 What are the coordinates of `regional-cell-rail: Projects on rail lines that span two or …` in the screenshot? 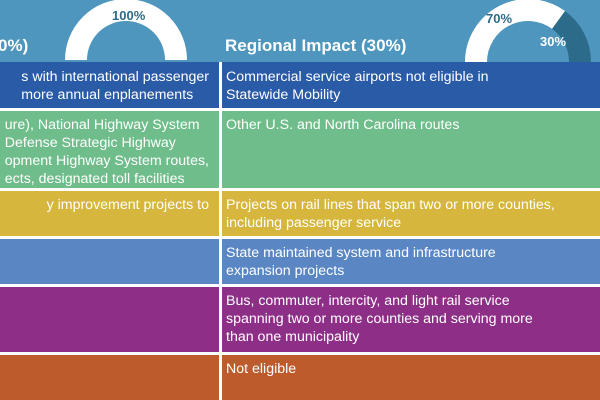 It's located at (411, 214).